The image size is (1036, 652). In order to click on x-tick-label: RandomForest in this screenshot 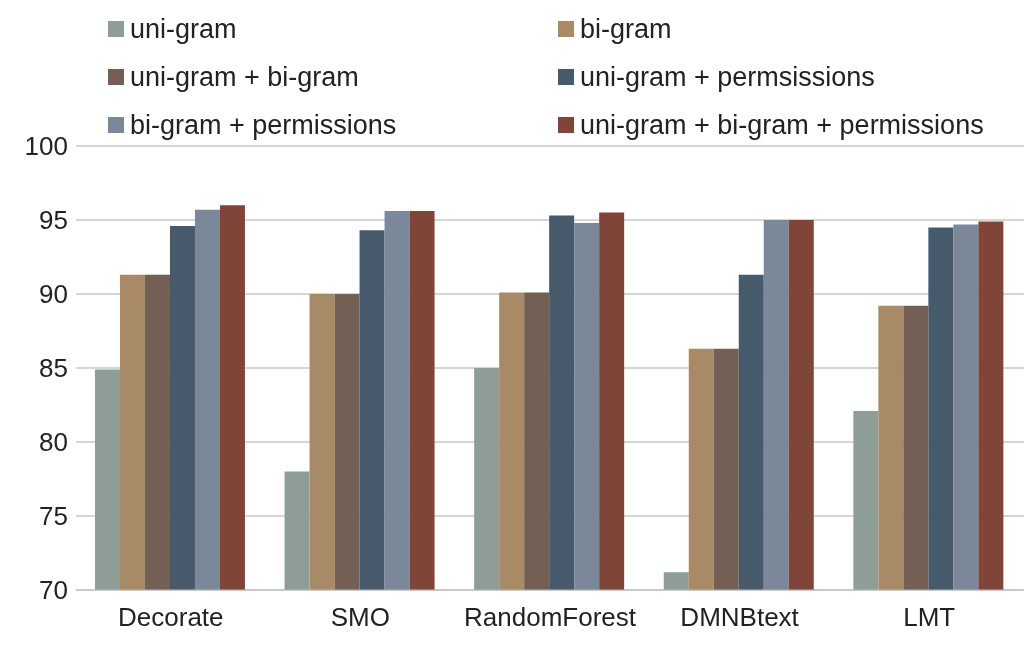, I will do `click(550, 617)`.